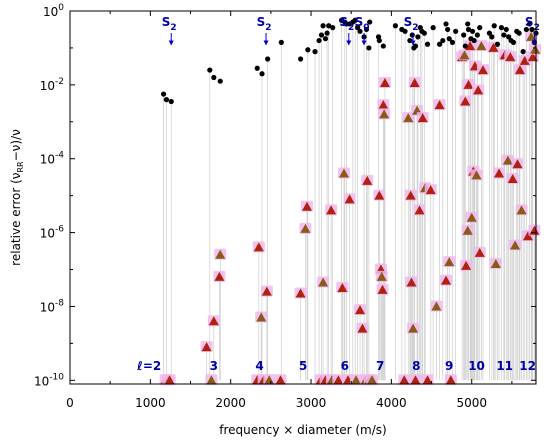 The height and width of the screenshot is (446, 550). What do you see at coordinates (362, 24) in the screenshot?
I see `mode-label: S0` at bounding box center [362, 24].